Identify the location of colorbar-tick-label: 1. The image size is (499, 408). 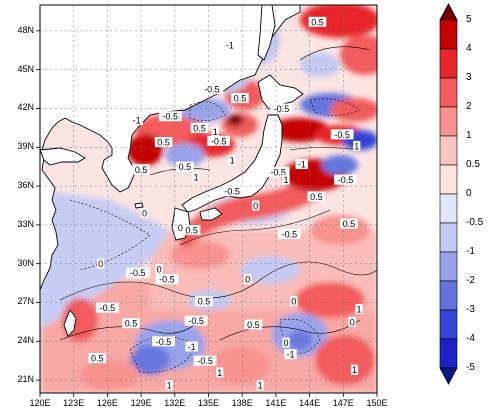
(469, 135).